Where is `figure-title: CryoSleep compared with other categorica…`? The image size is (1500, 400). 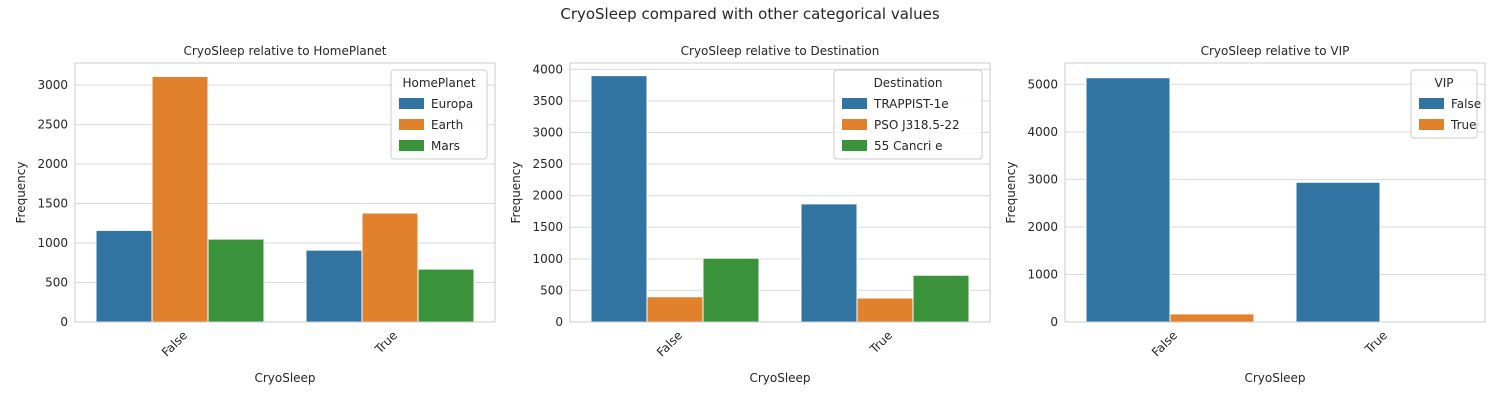
figure-title: CryoSleep compared with other categorica… is located at coordinates (750, 14).